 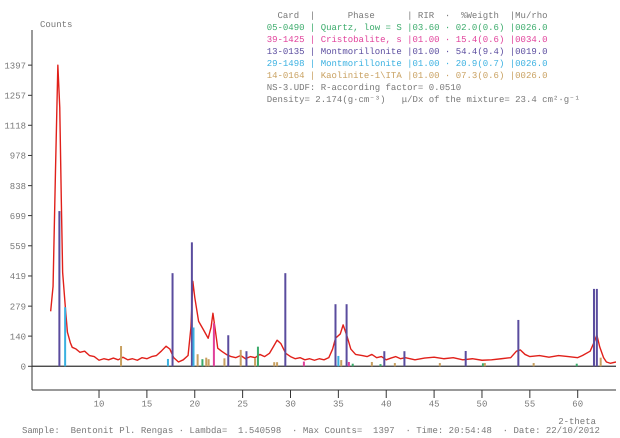 I want to click on y-axis-title: Counts, so click(x=56, y=25).